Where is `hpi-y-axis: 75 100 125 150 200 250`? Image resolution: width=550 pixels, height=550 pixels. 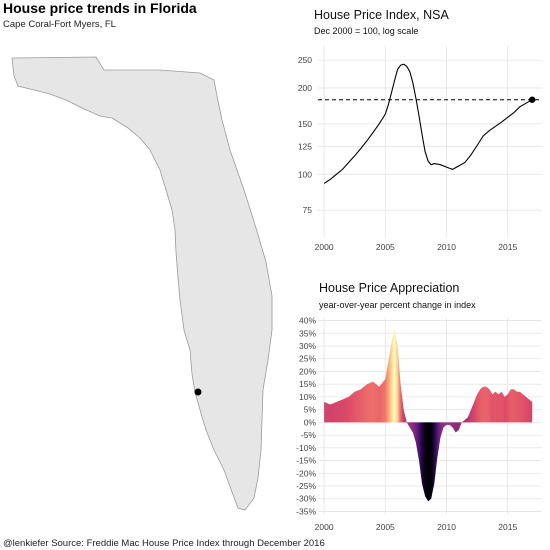 hpi-y-axis: 75 100 125 150 200 250 is located at coordinates (305, 135).